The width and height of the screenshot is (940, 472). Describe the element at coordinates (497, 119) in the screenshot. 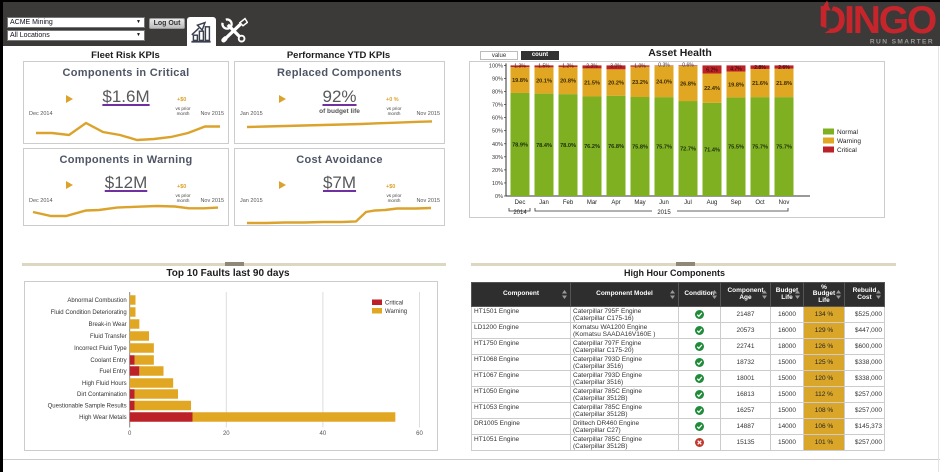

I see `svg-text: 60%` at that location.